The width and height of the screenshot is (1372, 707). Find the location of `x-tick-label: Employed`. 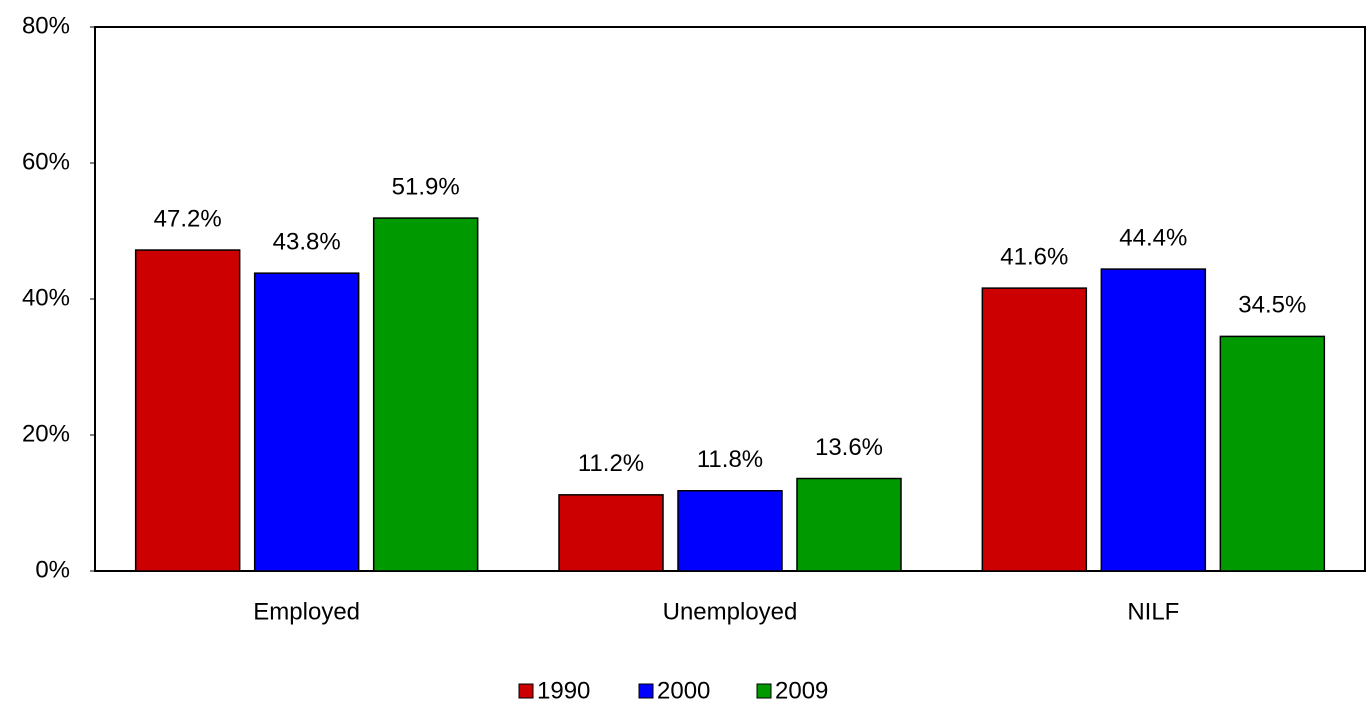

x-tick-label: Employed is located at coordinates (306, 611).